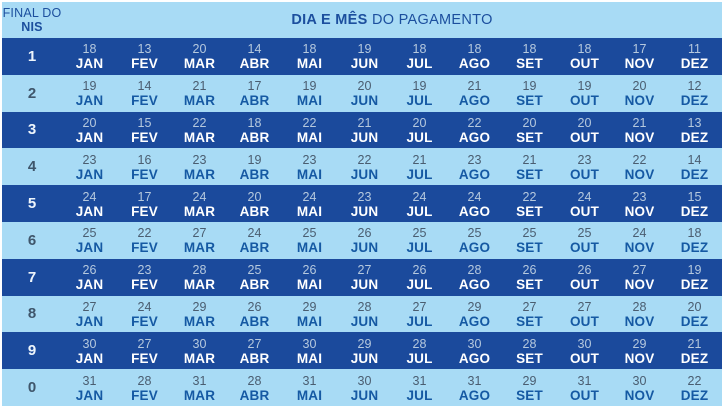  I want to click on payment-date-cell: 27 ABR, so click(254, 350).